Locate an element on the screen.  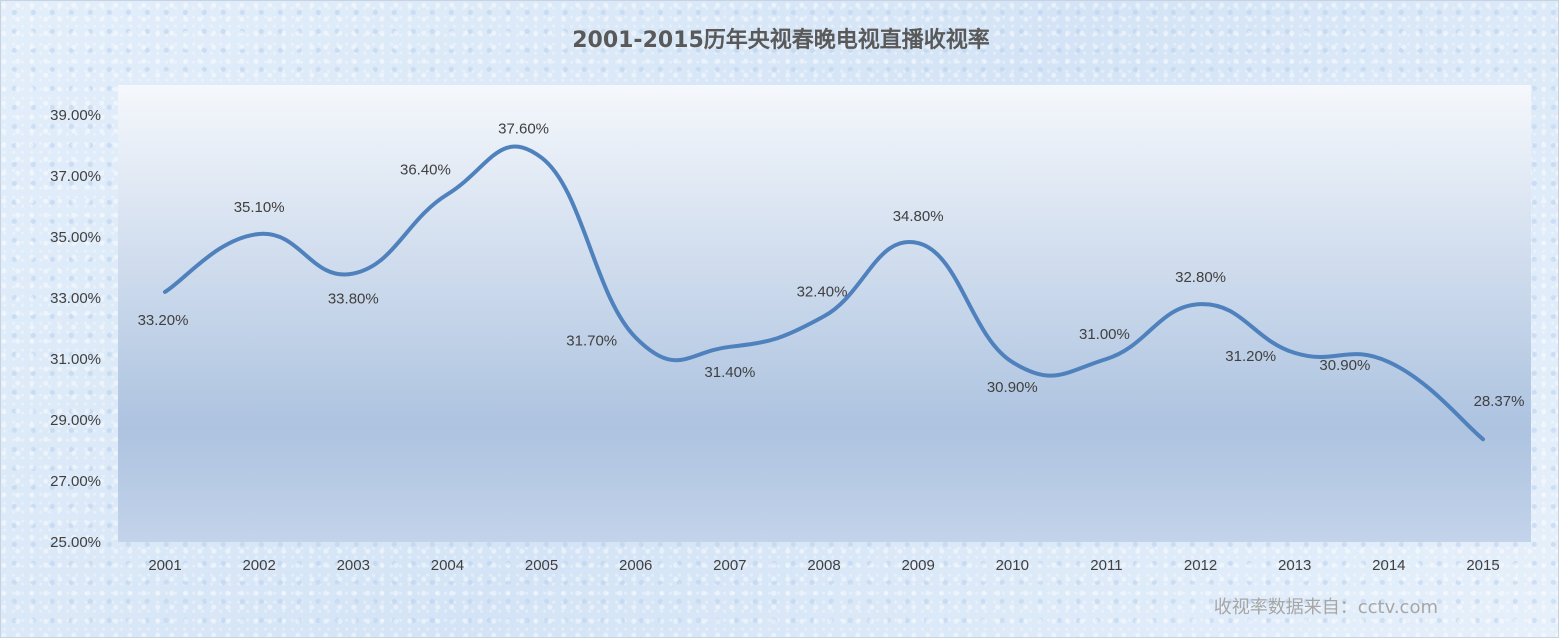
y-tick-label: 27.00% is located at coordinates (75, 481).